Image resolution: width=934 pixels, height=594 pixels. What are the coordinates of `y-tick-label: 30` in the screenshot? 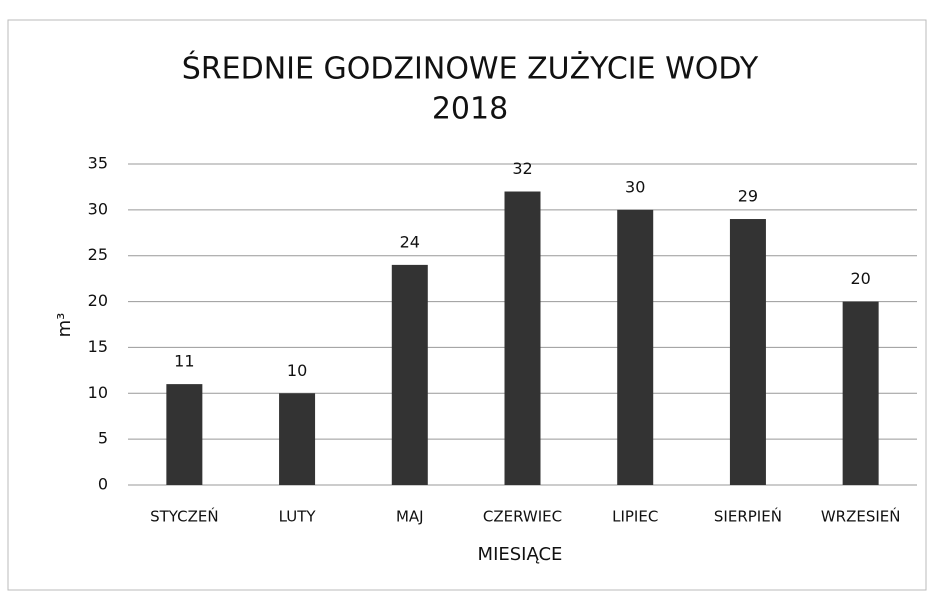 It's located at (98, 208).